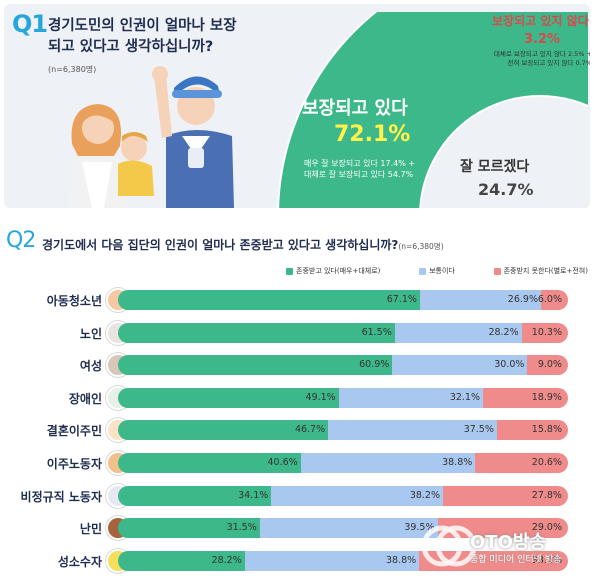  I want to click on bar-segment-neutral: 30.0%, so click(460, 365).